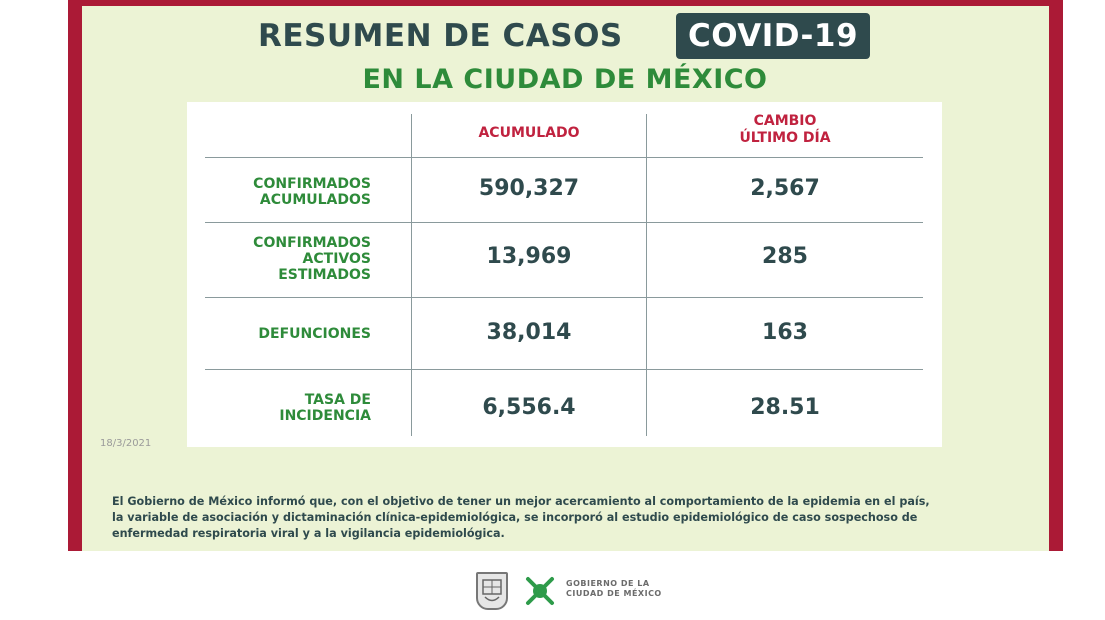  I want to click on coat-of-arms-icon, so click(492, 591).